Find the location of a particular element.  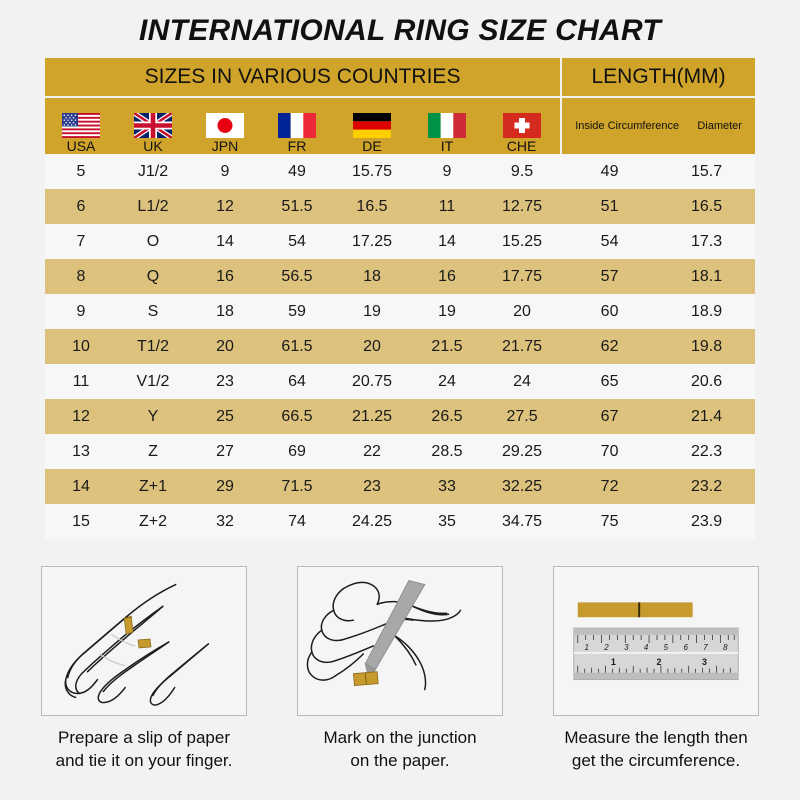

hand-with-paper-strip-icon is located at coordinates (137, 644).